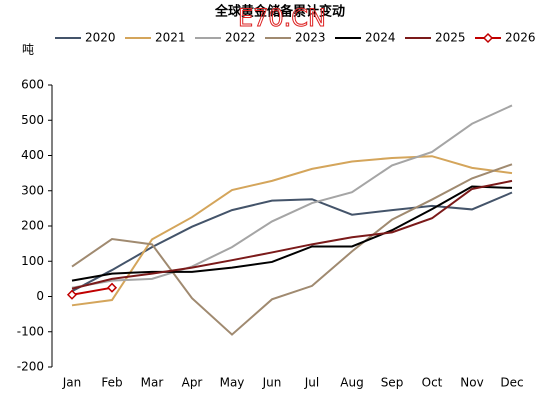 Image resolution: width=550 pixels, height=400 pixels. Describe the element at coordinates (232, 383) in the screenshot. I see `x-tick-label: May` at that location.